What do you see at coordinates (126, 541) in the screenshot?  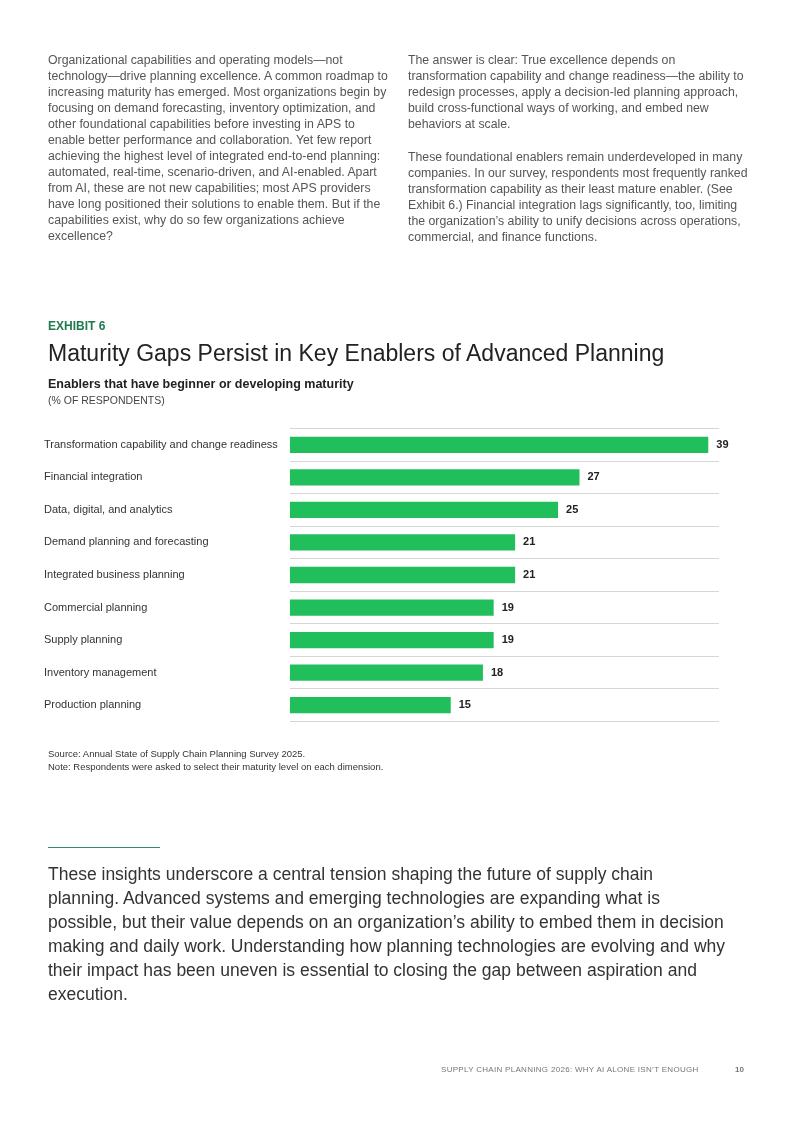 I see `y-tick-label: Demand planning and forecasting` at bounding box center [126, 541].